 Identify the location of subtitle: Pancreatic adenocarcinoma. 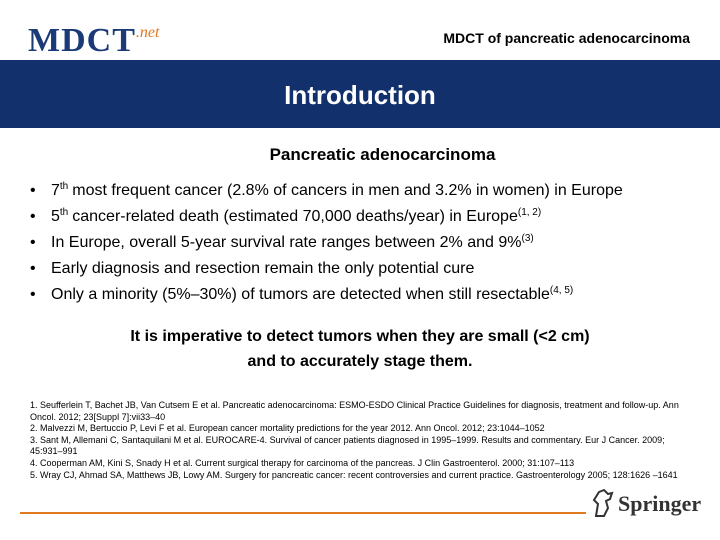
(382, 154).